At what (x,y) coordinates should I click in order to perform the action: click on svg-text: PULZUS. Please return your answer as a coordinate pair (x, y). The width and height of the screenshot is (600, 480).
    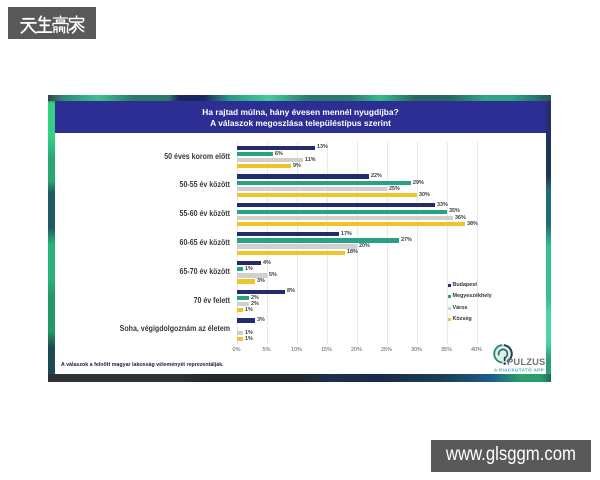
    Looking at the image, I should click on (526, 362).